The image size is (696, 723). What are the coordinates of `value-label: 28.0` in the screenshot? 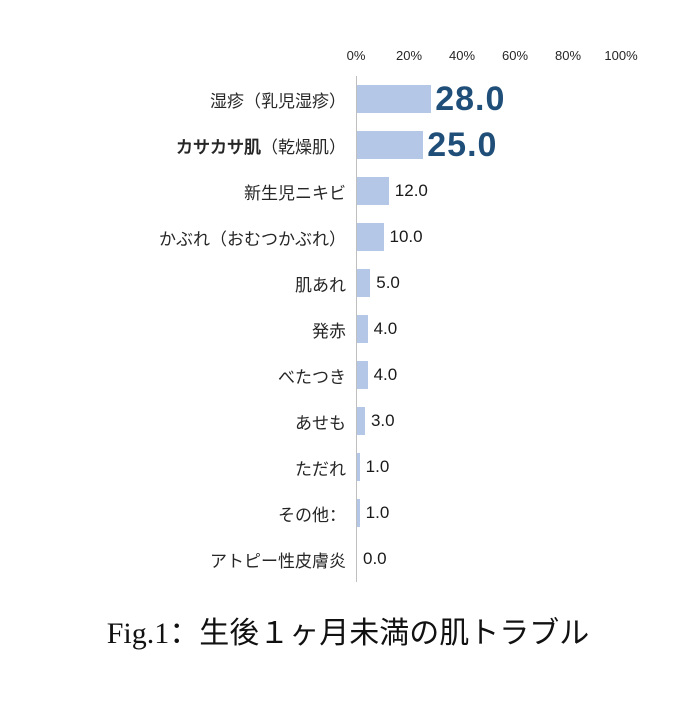 It's located at (470, 98).